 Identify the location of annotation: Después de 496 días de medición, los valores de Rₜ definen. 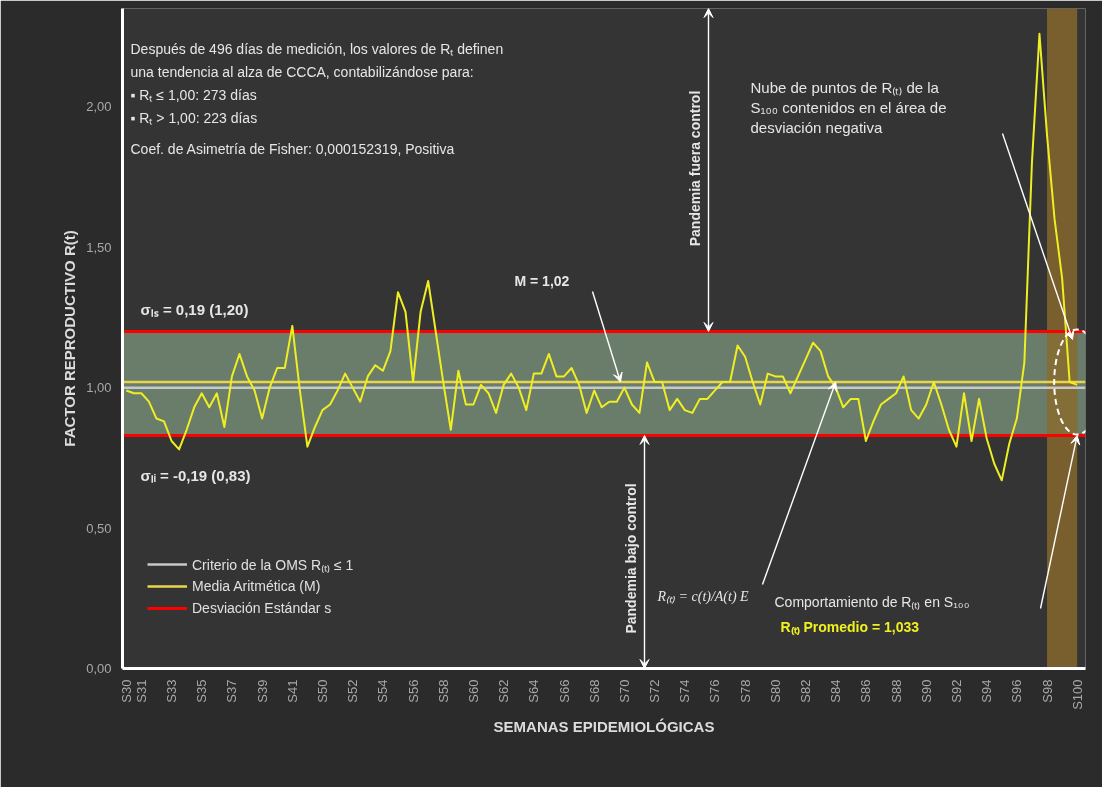
(317, 48).